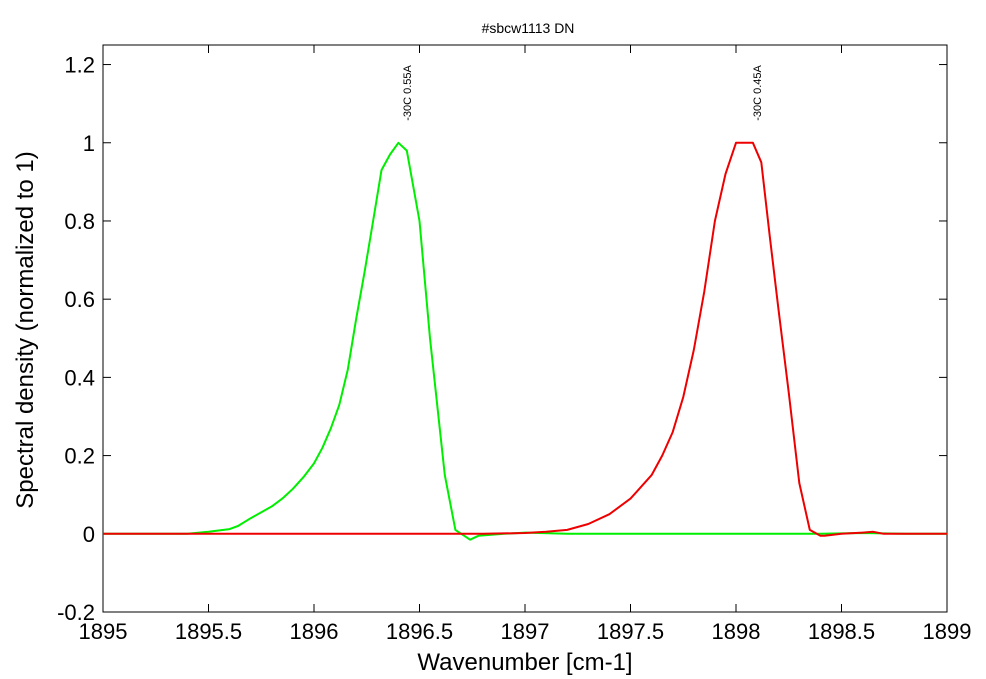 Image resolution: width=986 pixels, height=679 pixels. Describe the element at coordinates (79, 456) in the screenshot. I see `y-tick-label: 0.2` at that location.